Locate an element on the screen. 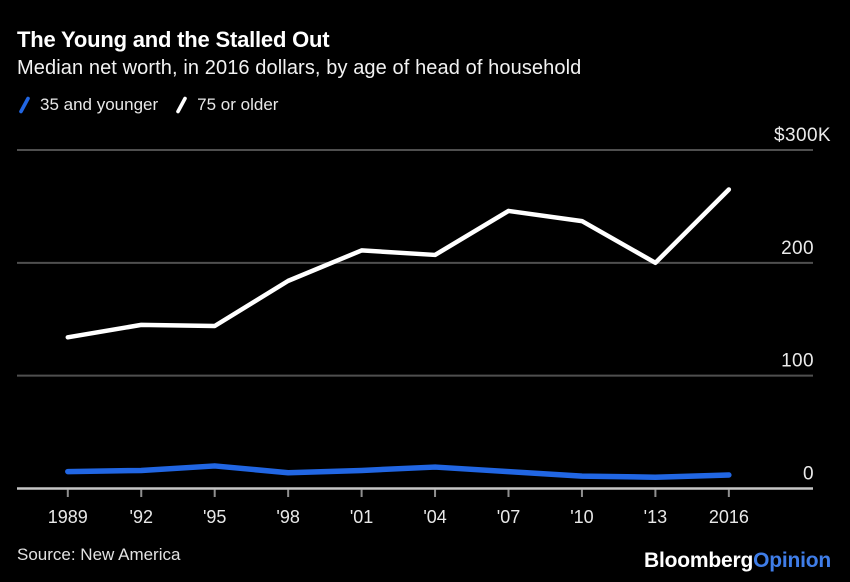 Image resolution: width=850 pixels, height=582 pixels. brand-opinion: Opinion is located at coordinates (792, 560).